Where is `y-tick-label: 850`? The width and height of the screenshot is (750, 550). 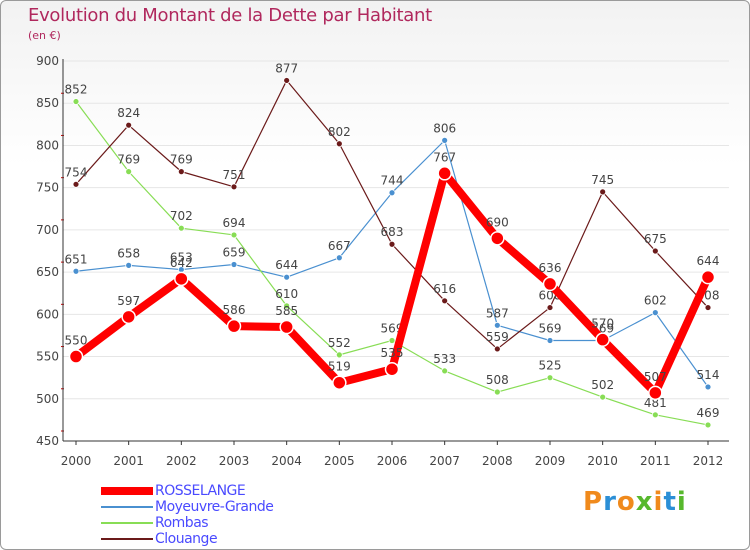
y-tick-label: 850 is located at coordinates (47, 103).